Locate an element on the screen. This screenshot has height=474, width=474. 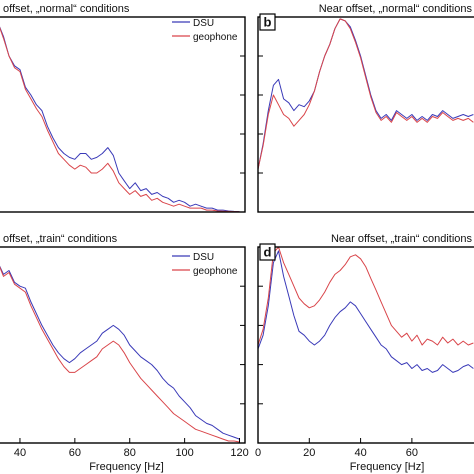
series-line-geophone-b is located at coordinates (366, 94).